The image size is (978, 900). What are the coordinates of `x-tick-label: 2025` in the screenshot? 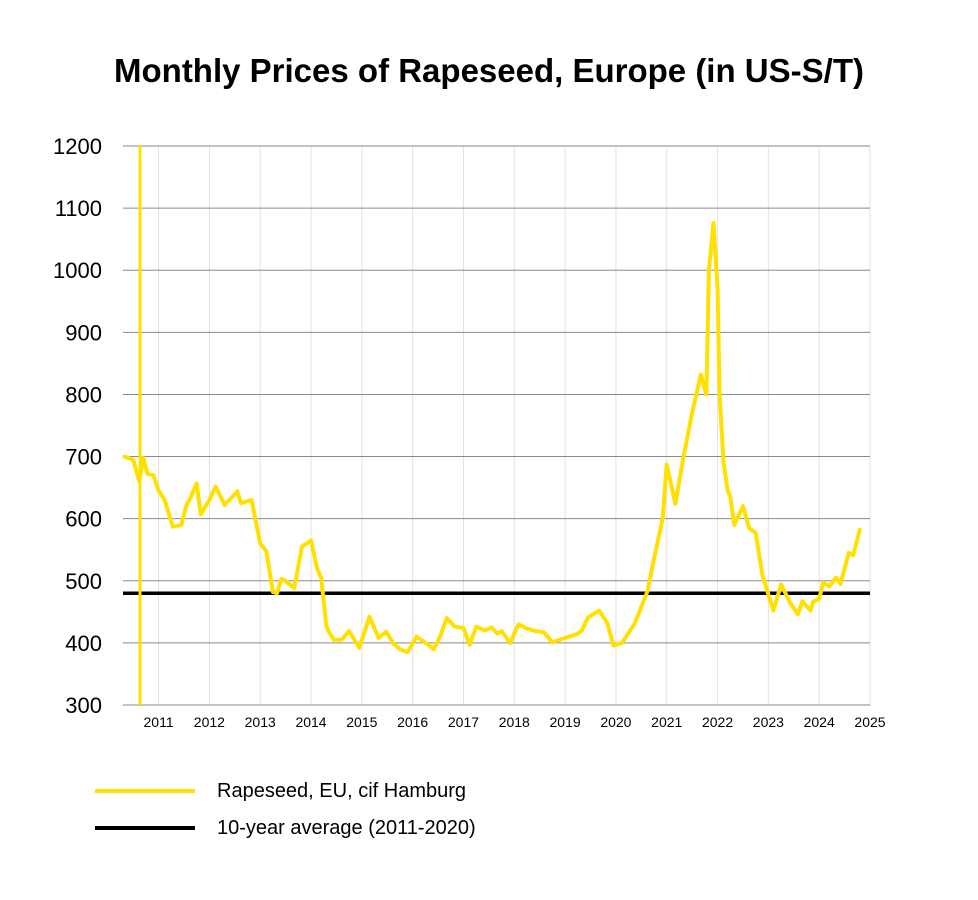 It's located at (869, 722).